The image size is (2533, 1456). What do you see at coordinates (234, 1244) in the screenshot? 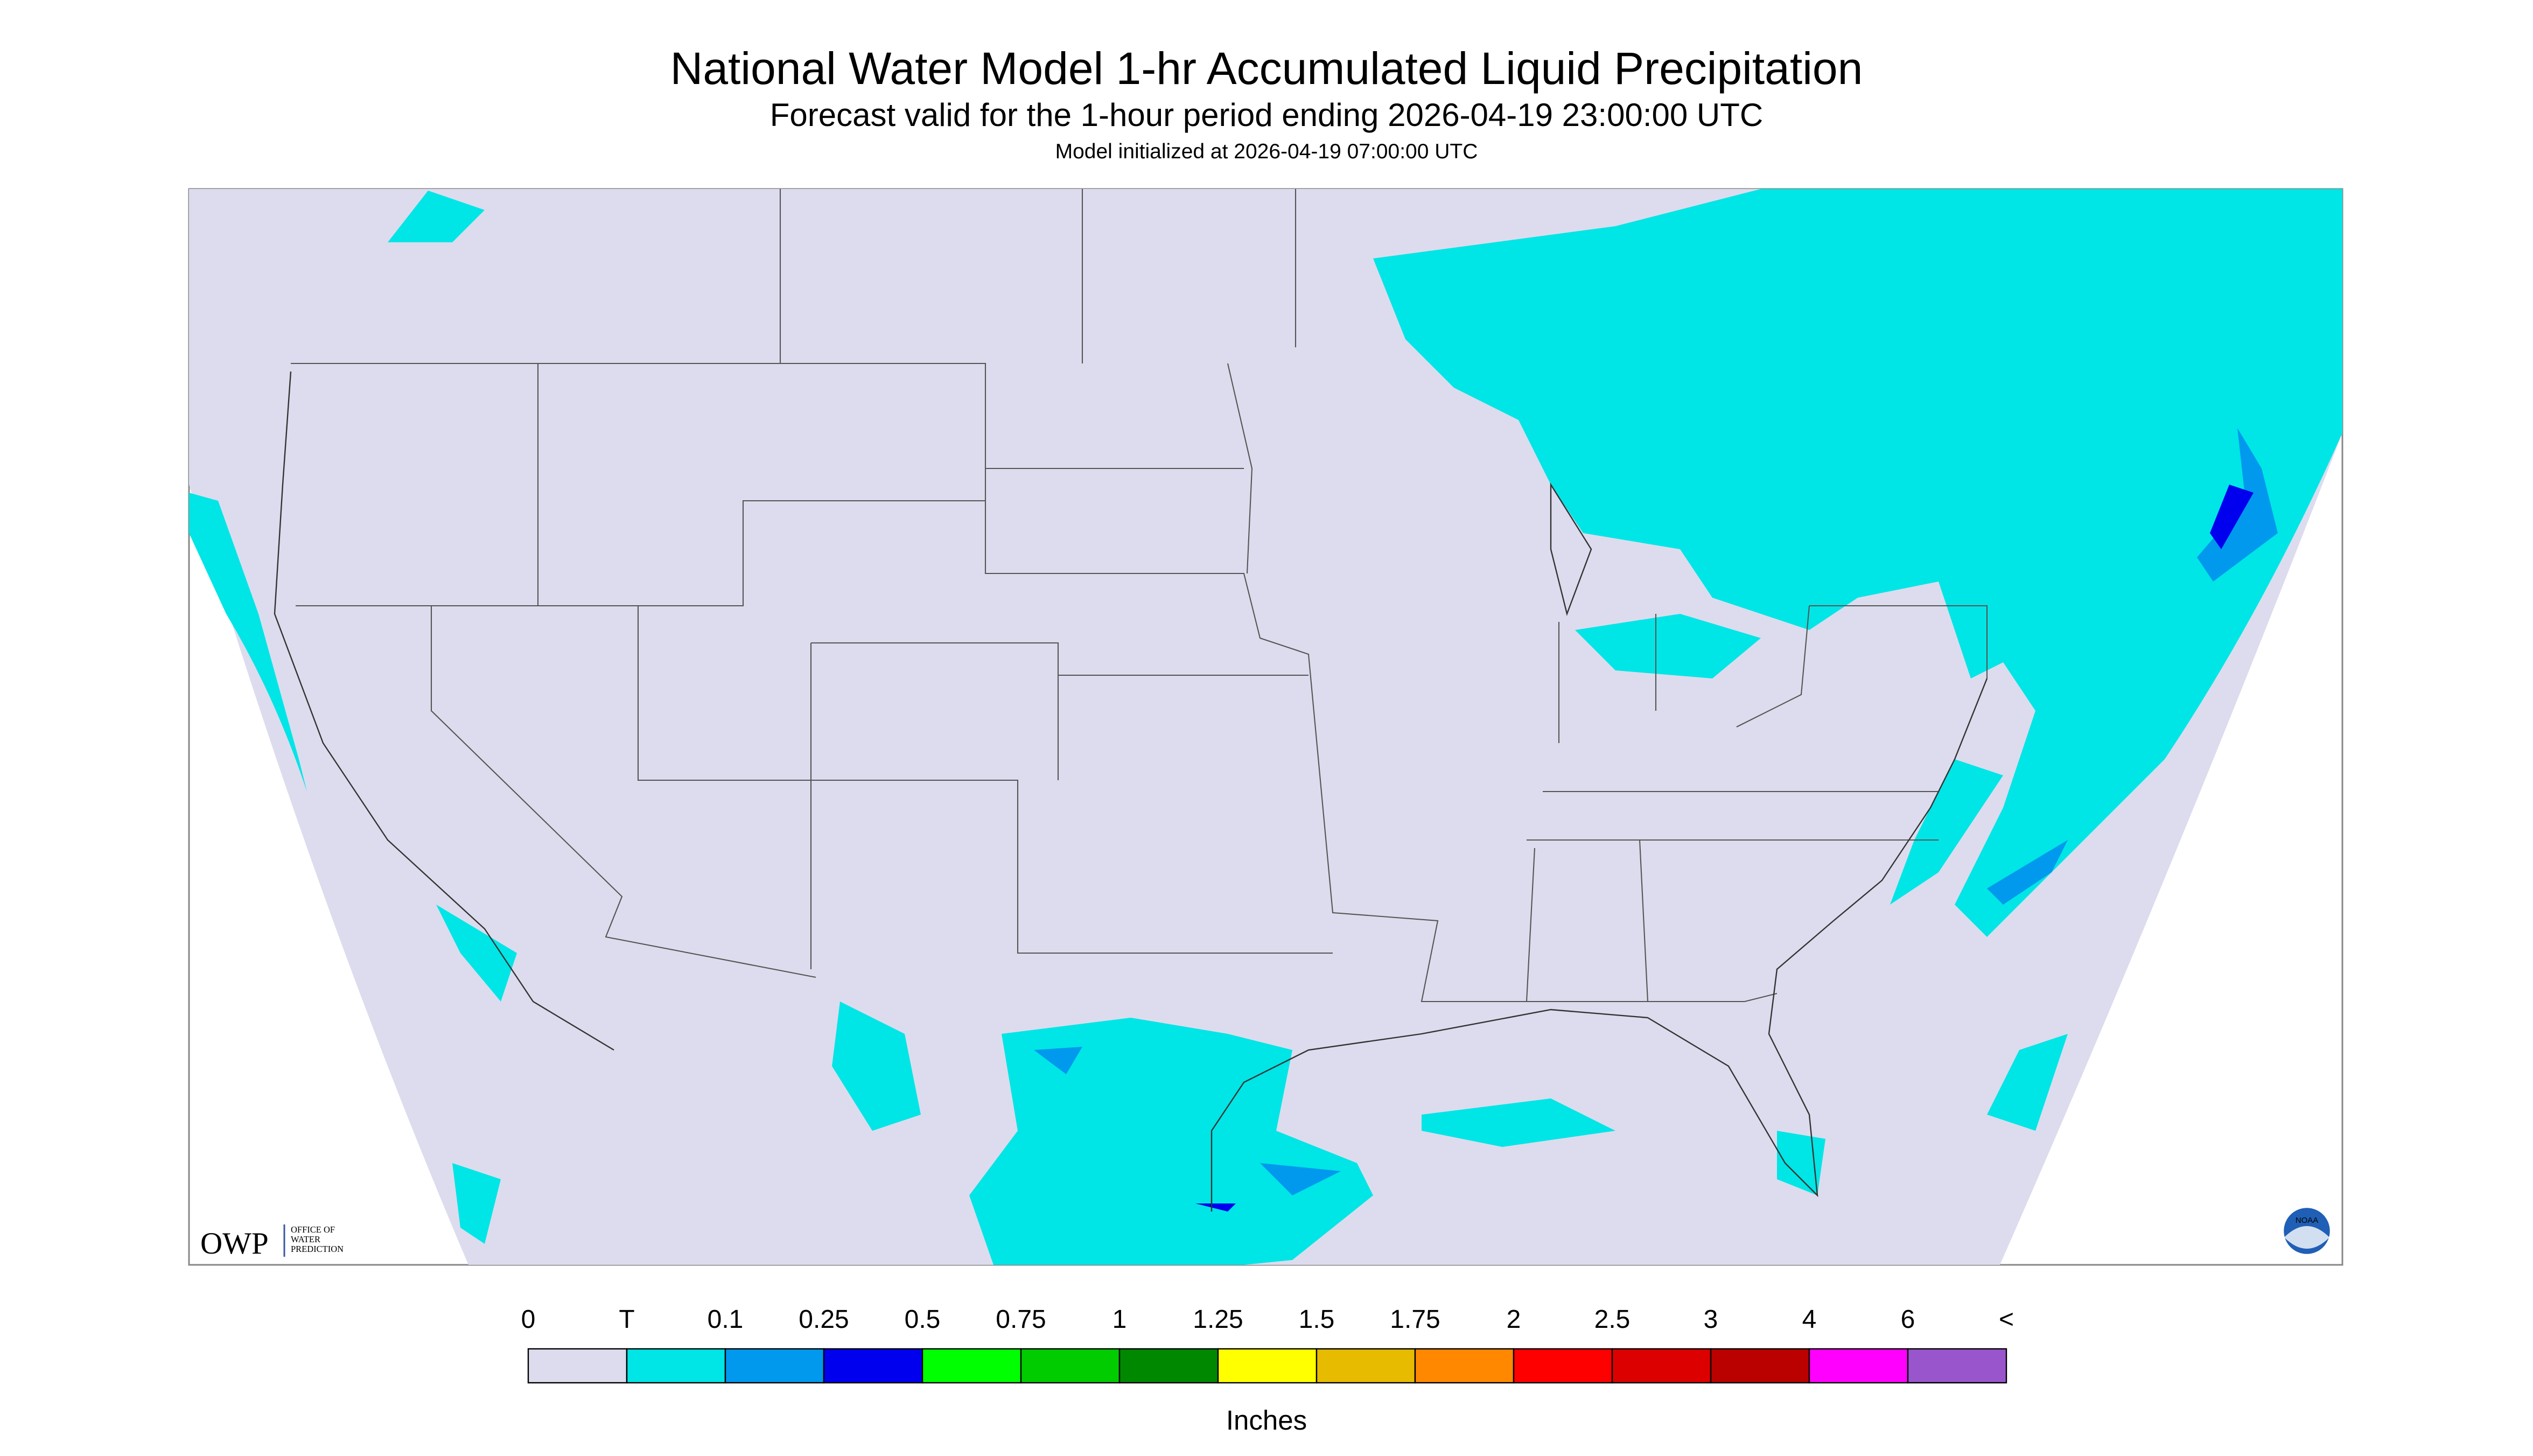
I see `logo-text: OWP` at bounding box center [234, 1244].